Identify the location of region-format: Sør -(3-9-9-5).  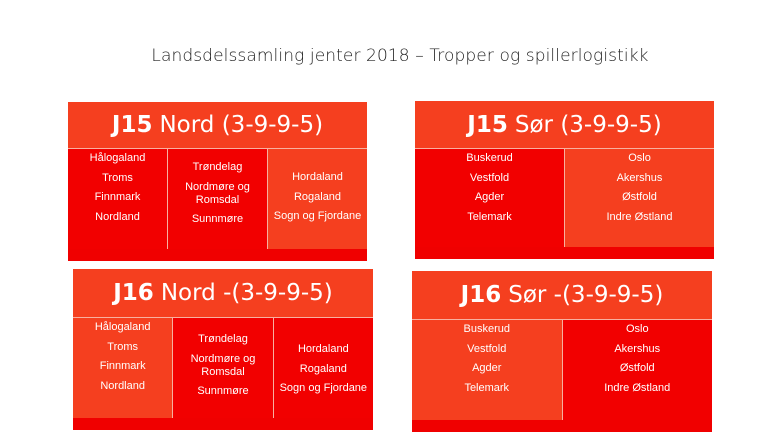
(586, 295).